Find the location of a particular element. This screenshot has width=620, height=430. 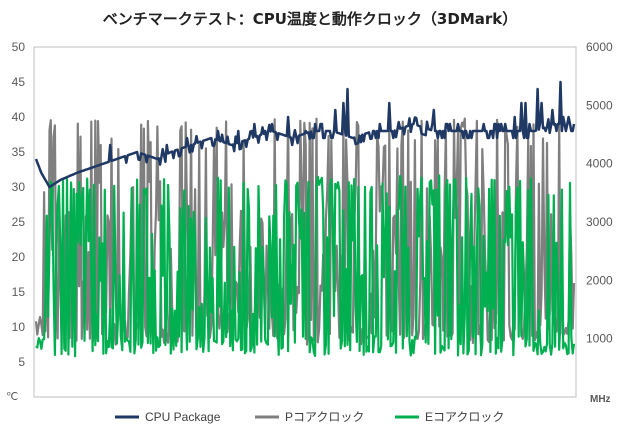

legend-item: Eコアクロック is located at coordinates (449, 417).